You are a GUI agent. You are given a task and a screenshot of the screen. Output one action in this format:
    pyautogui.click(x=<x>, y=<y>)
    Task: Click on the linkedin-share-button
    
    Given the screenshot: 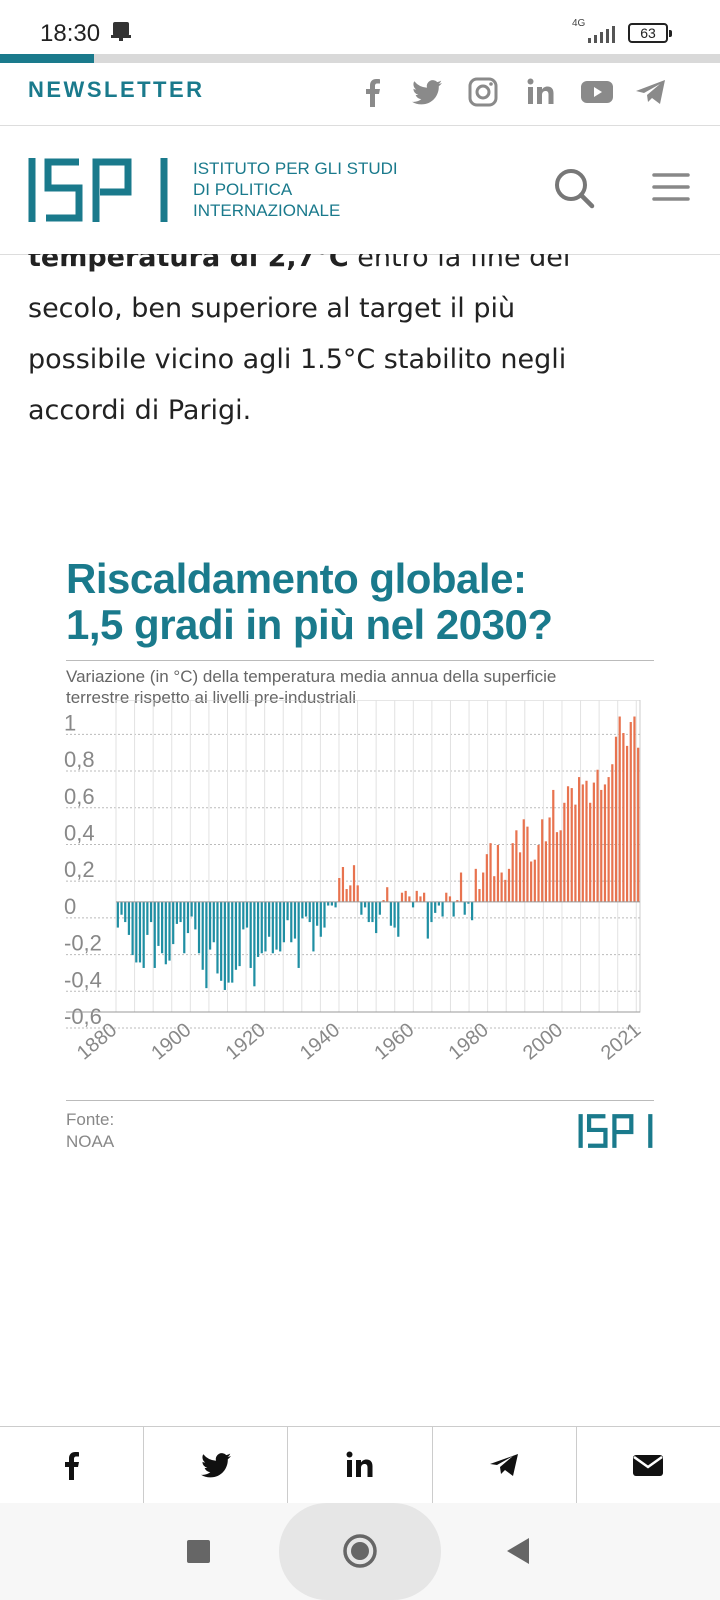 What is the action you would take?
    pyautogui.click(x=360, y=1465)
    